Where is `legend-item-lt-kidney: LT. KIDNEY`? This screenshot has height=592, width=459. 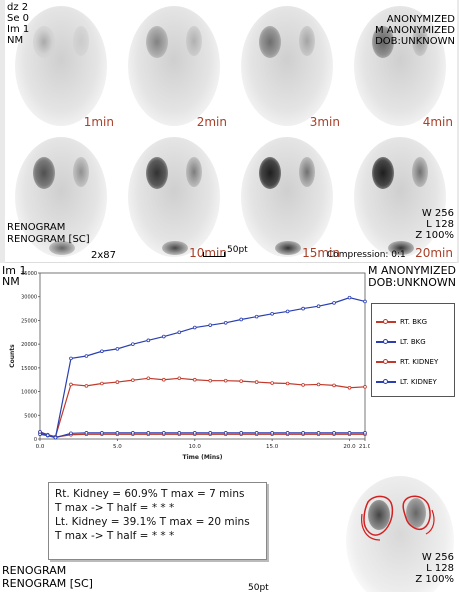
legend-item-lt-kidney: LT. KIDNEY is located at coordinates (406, 382).